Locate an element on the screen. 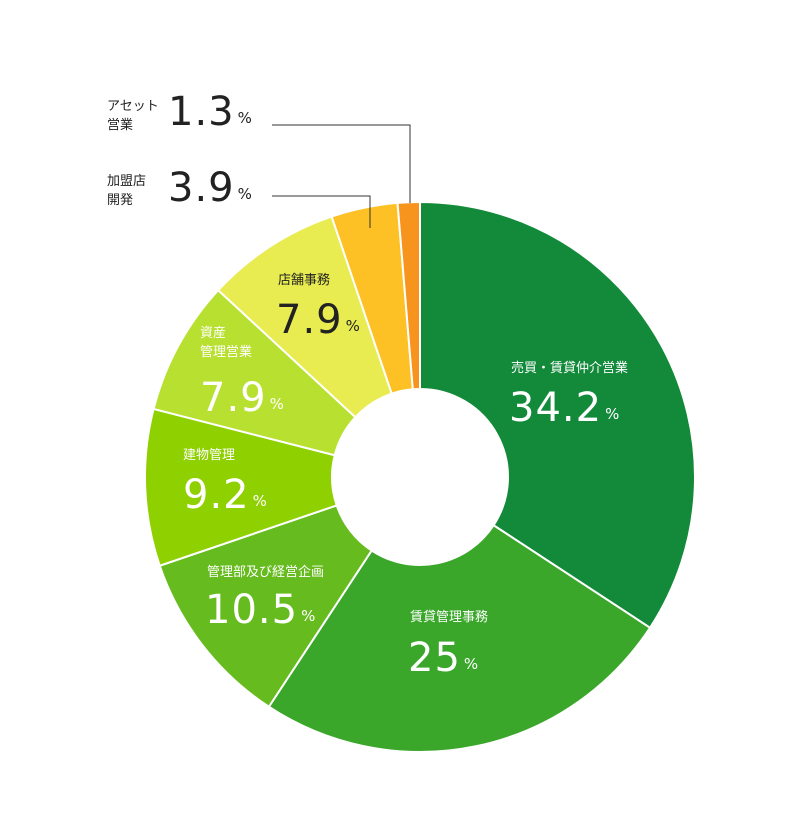 The width and height of the screenshot is (800, 840). slice-name: 加盟店開発 is located at coordinates (126, 191).